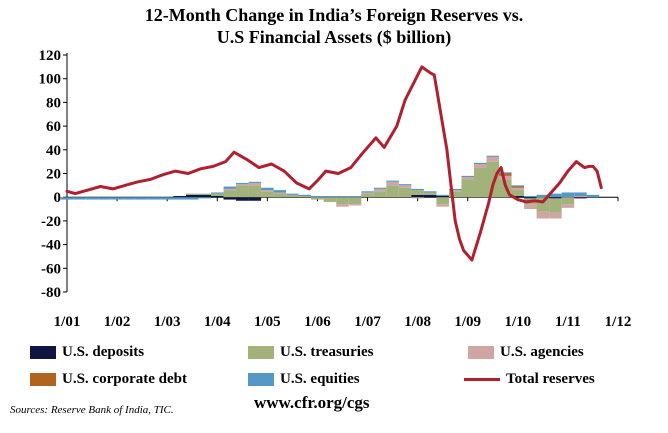  Describe the element at coordinates (51, 246) in the screenshot. I see `y-tick-label: -40` at that location.